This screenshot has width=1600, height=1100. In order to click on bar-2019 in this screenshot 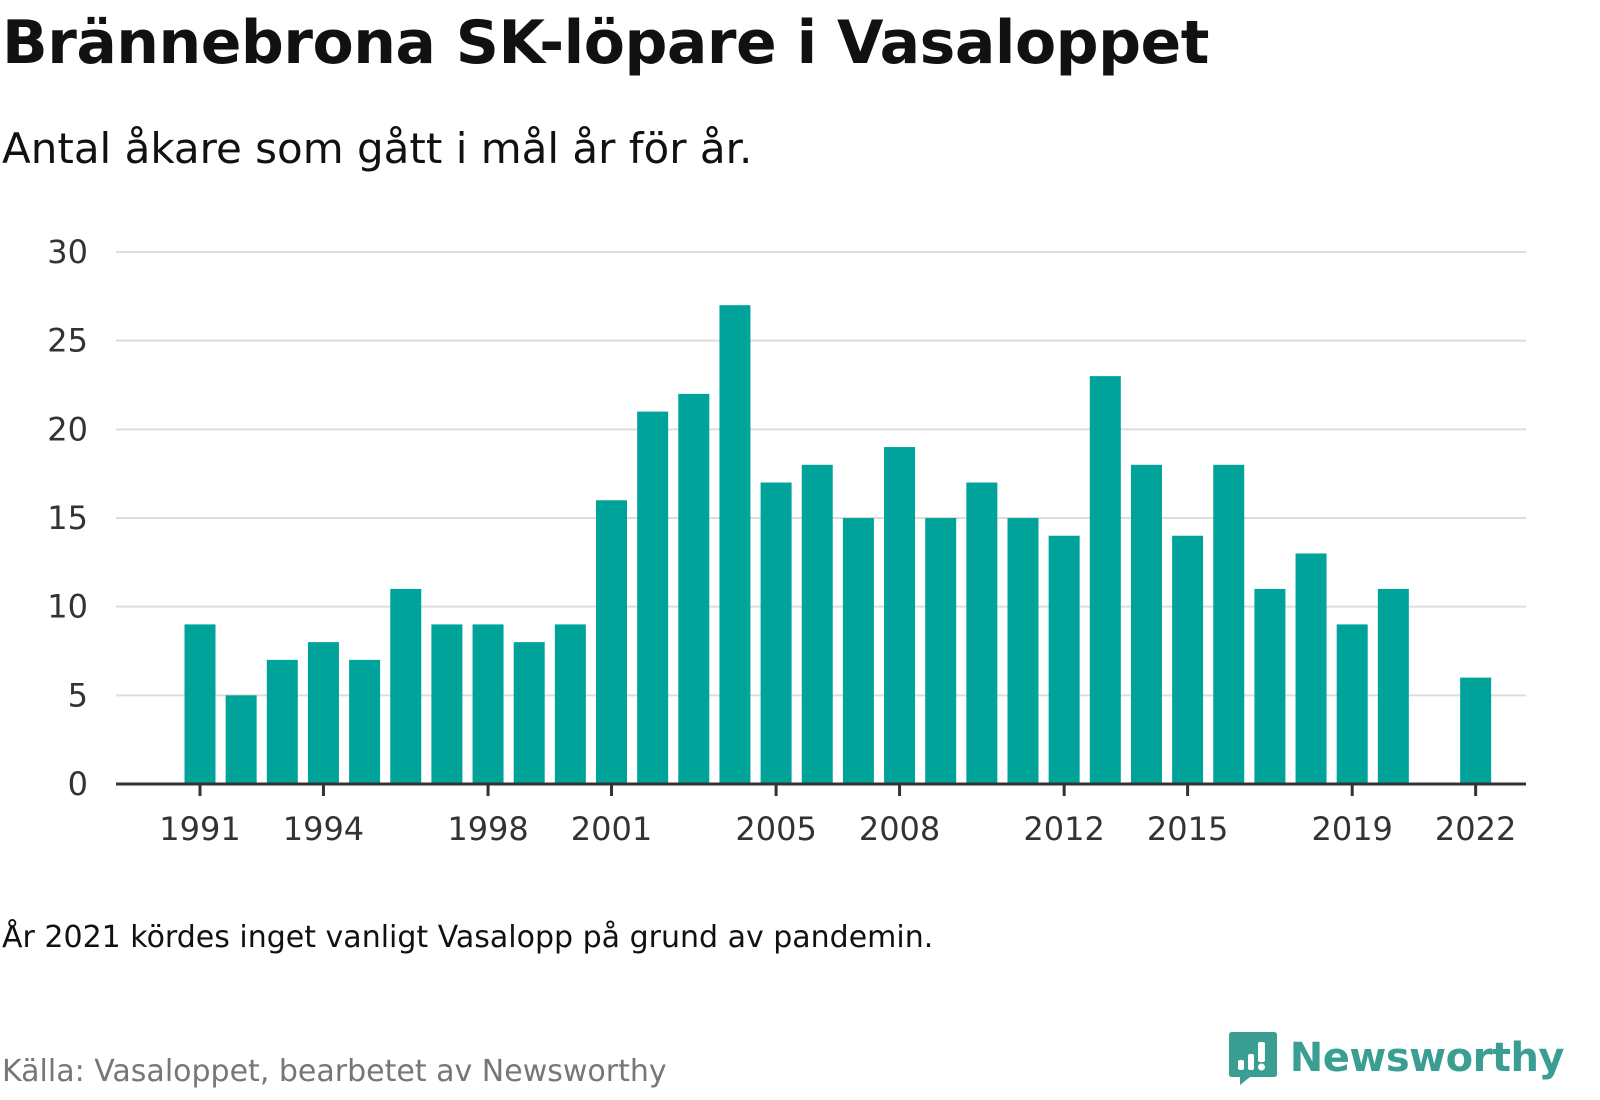, I will do `click(1352, 704)`.